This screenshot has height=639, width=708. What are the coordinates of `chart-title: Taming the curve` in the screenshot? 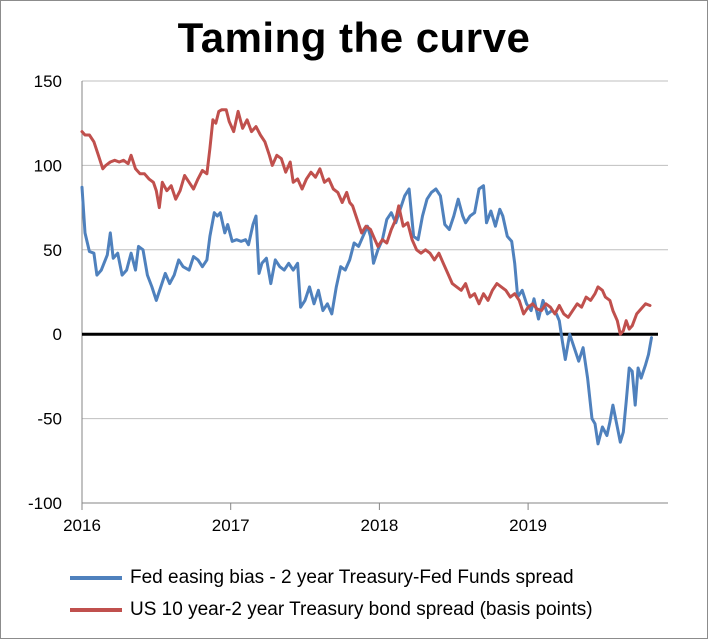 It's located at (354, 37).